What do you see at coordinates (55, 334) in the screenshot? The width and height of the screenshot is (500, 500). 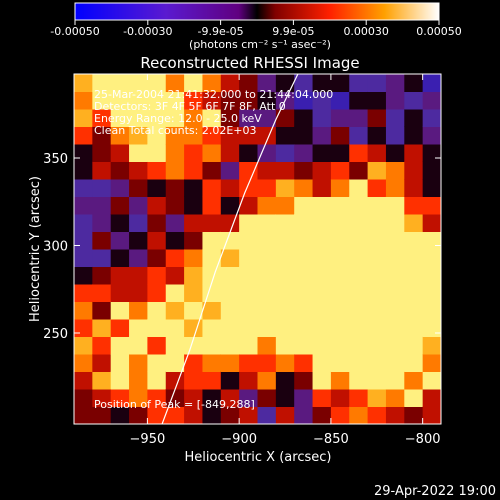 I see `y-tick-label: 250` at bounding box center [55, 334].